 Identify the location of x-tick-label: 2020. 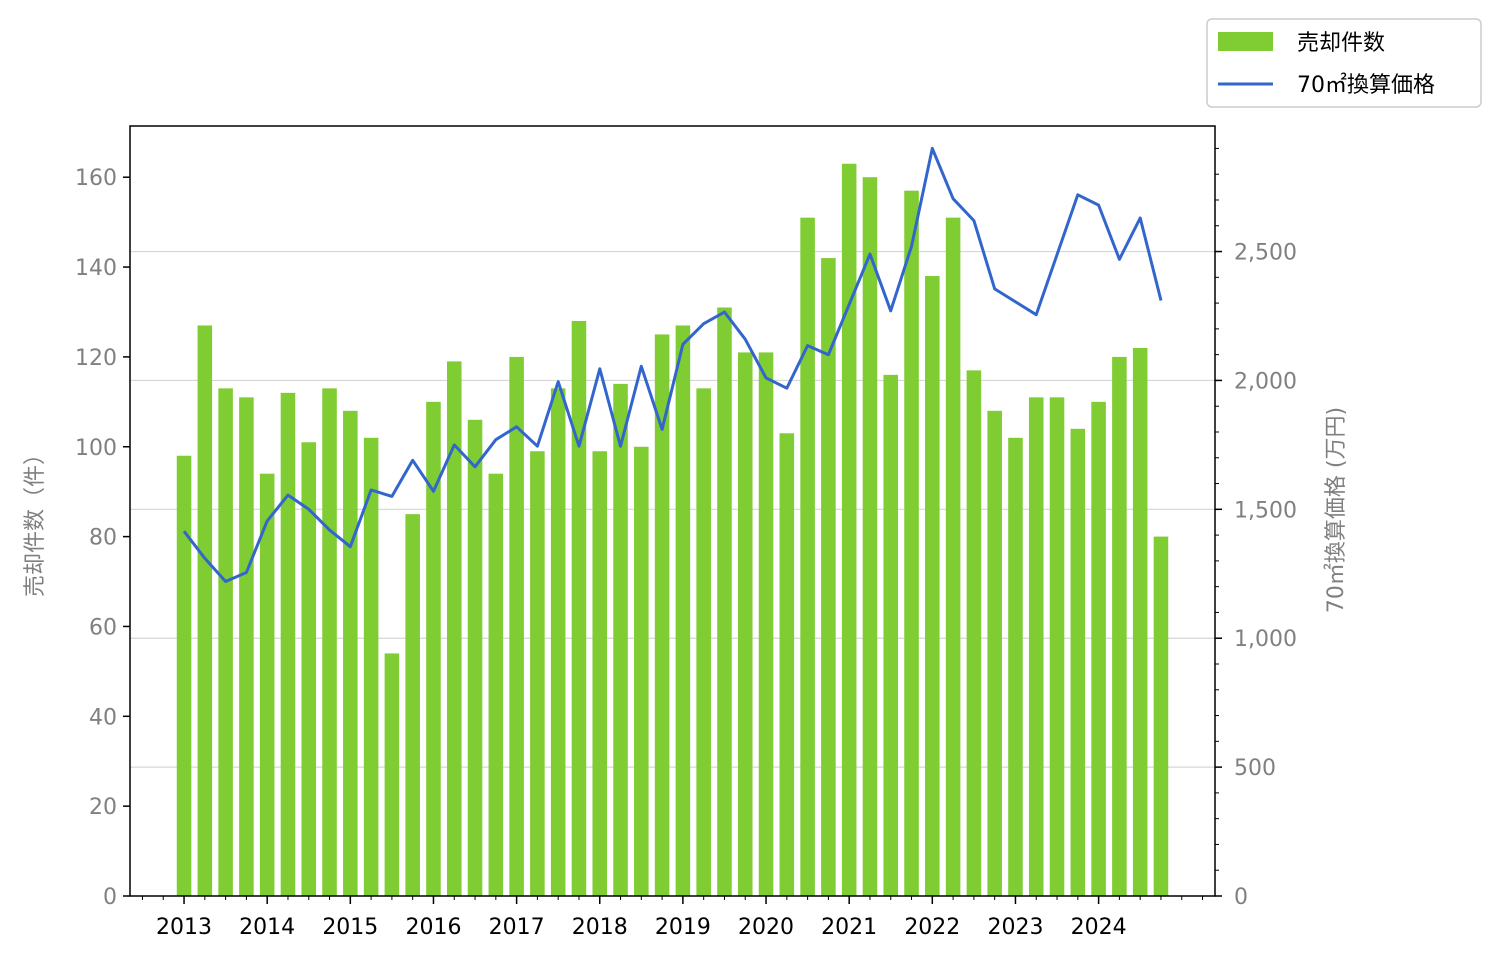
(766, 927).